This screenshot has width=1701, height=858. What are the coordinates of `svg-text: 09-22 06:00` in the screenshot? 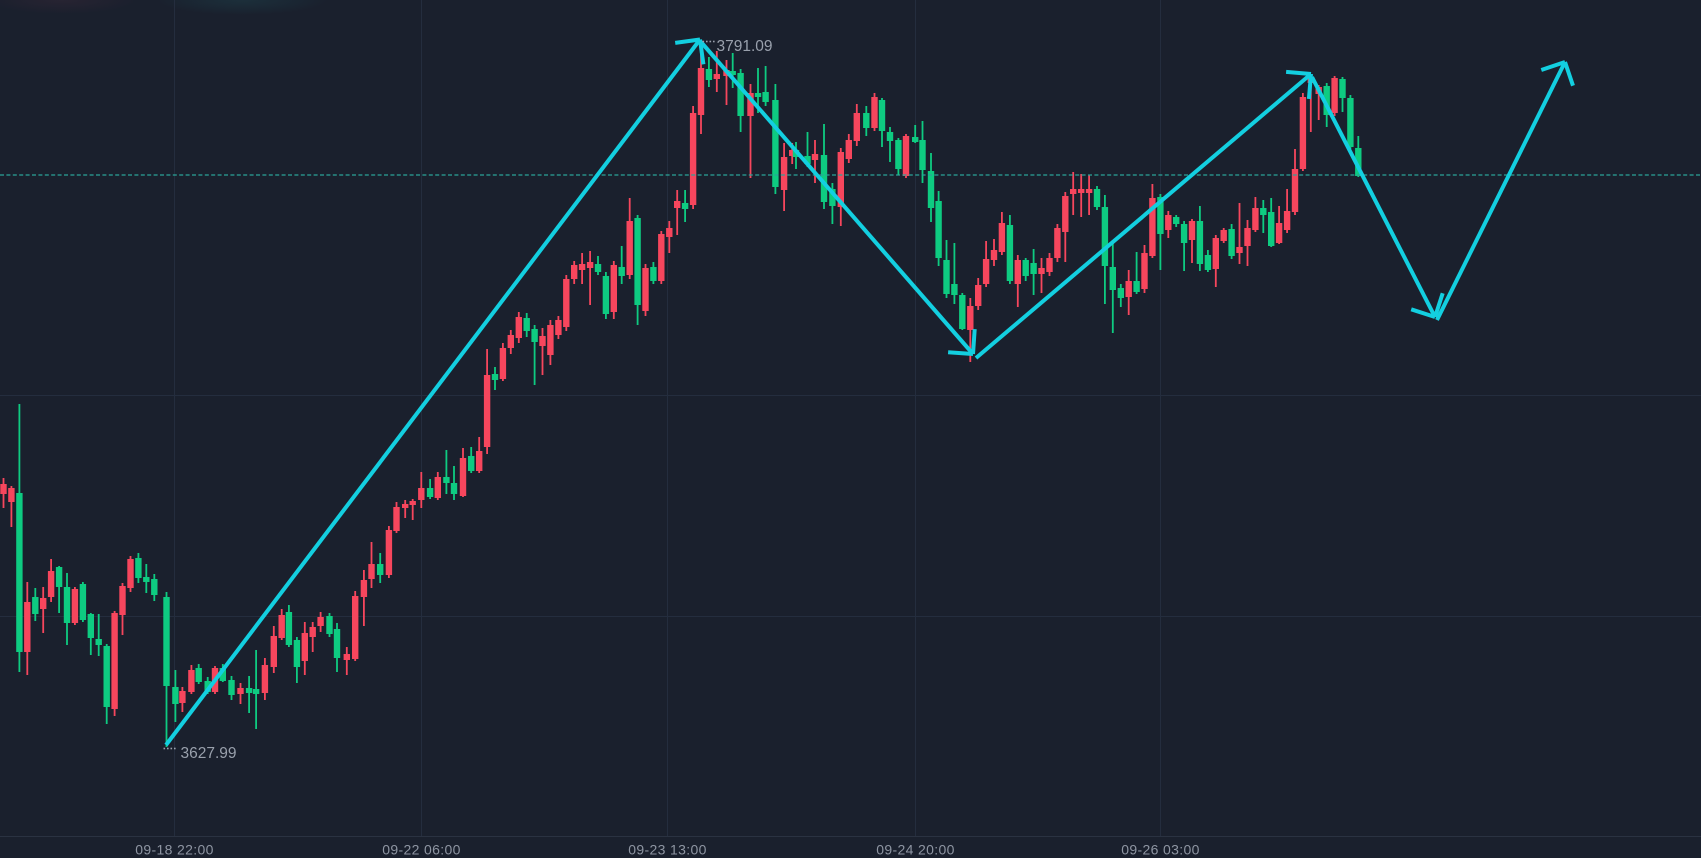 It's located at (421, 850).